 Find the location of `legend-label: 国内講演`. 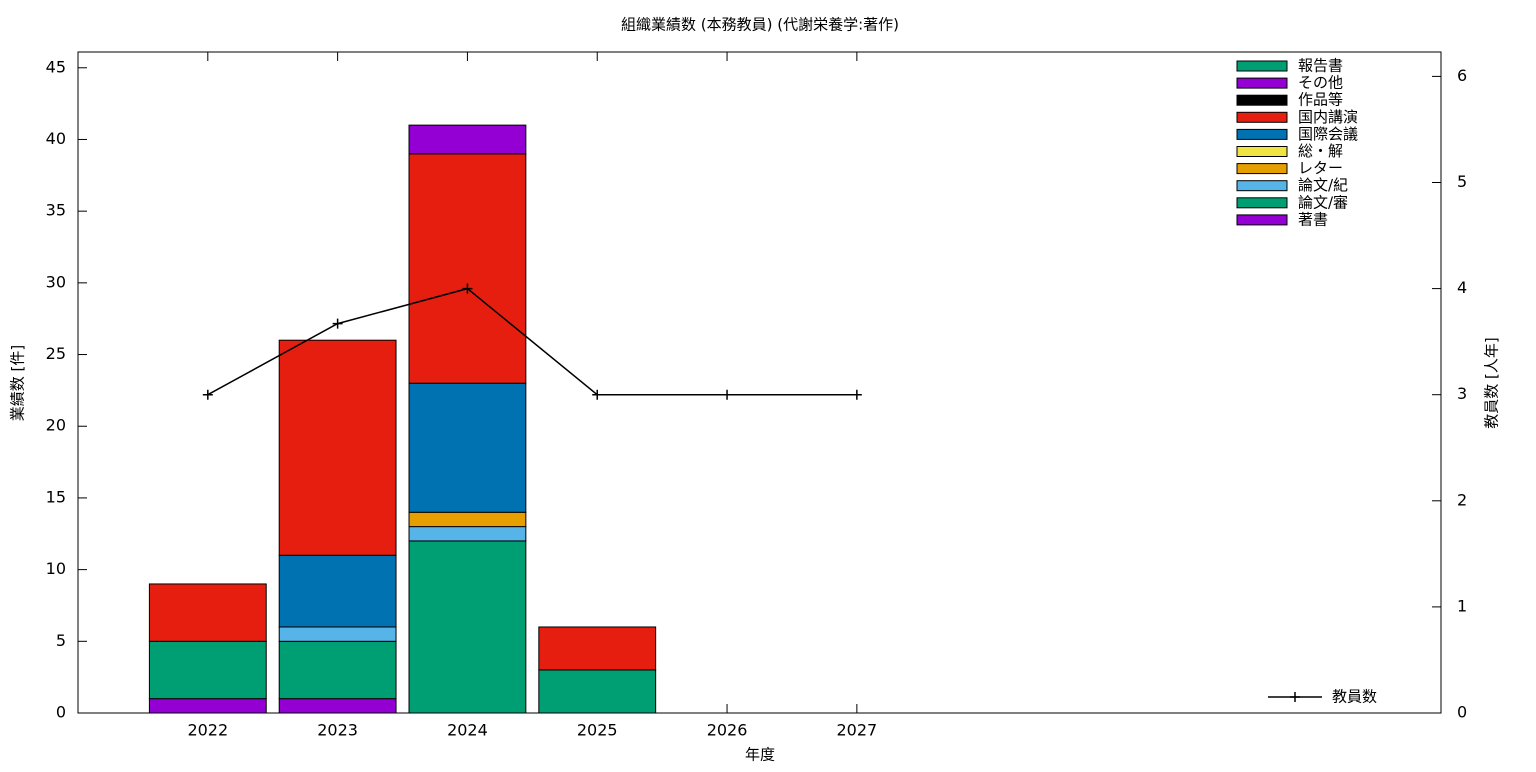

legend-label: 国内講演 is located at coordinates (1328, 117).